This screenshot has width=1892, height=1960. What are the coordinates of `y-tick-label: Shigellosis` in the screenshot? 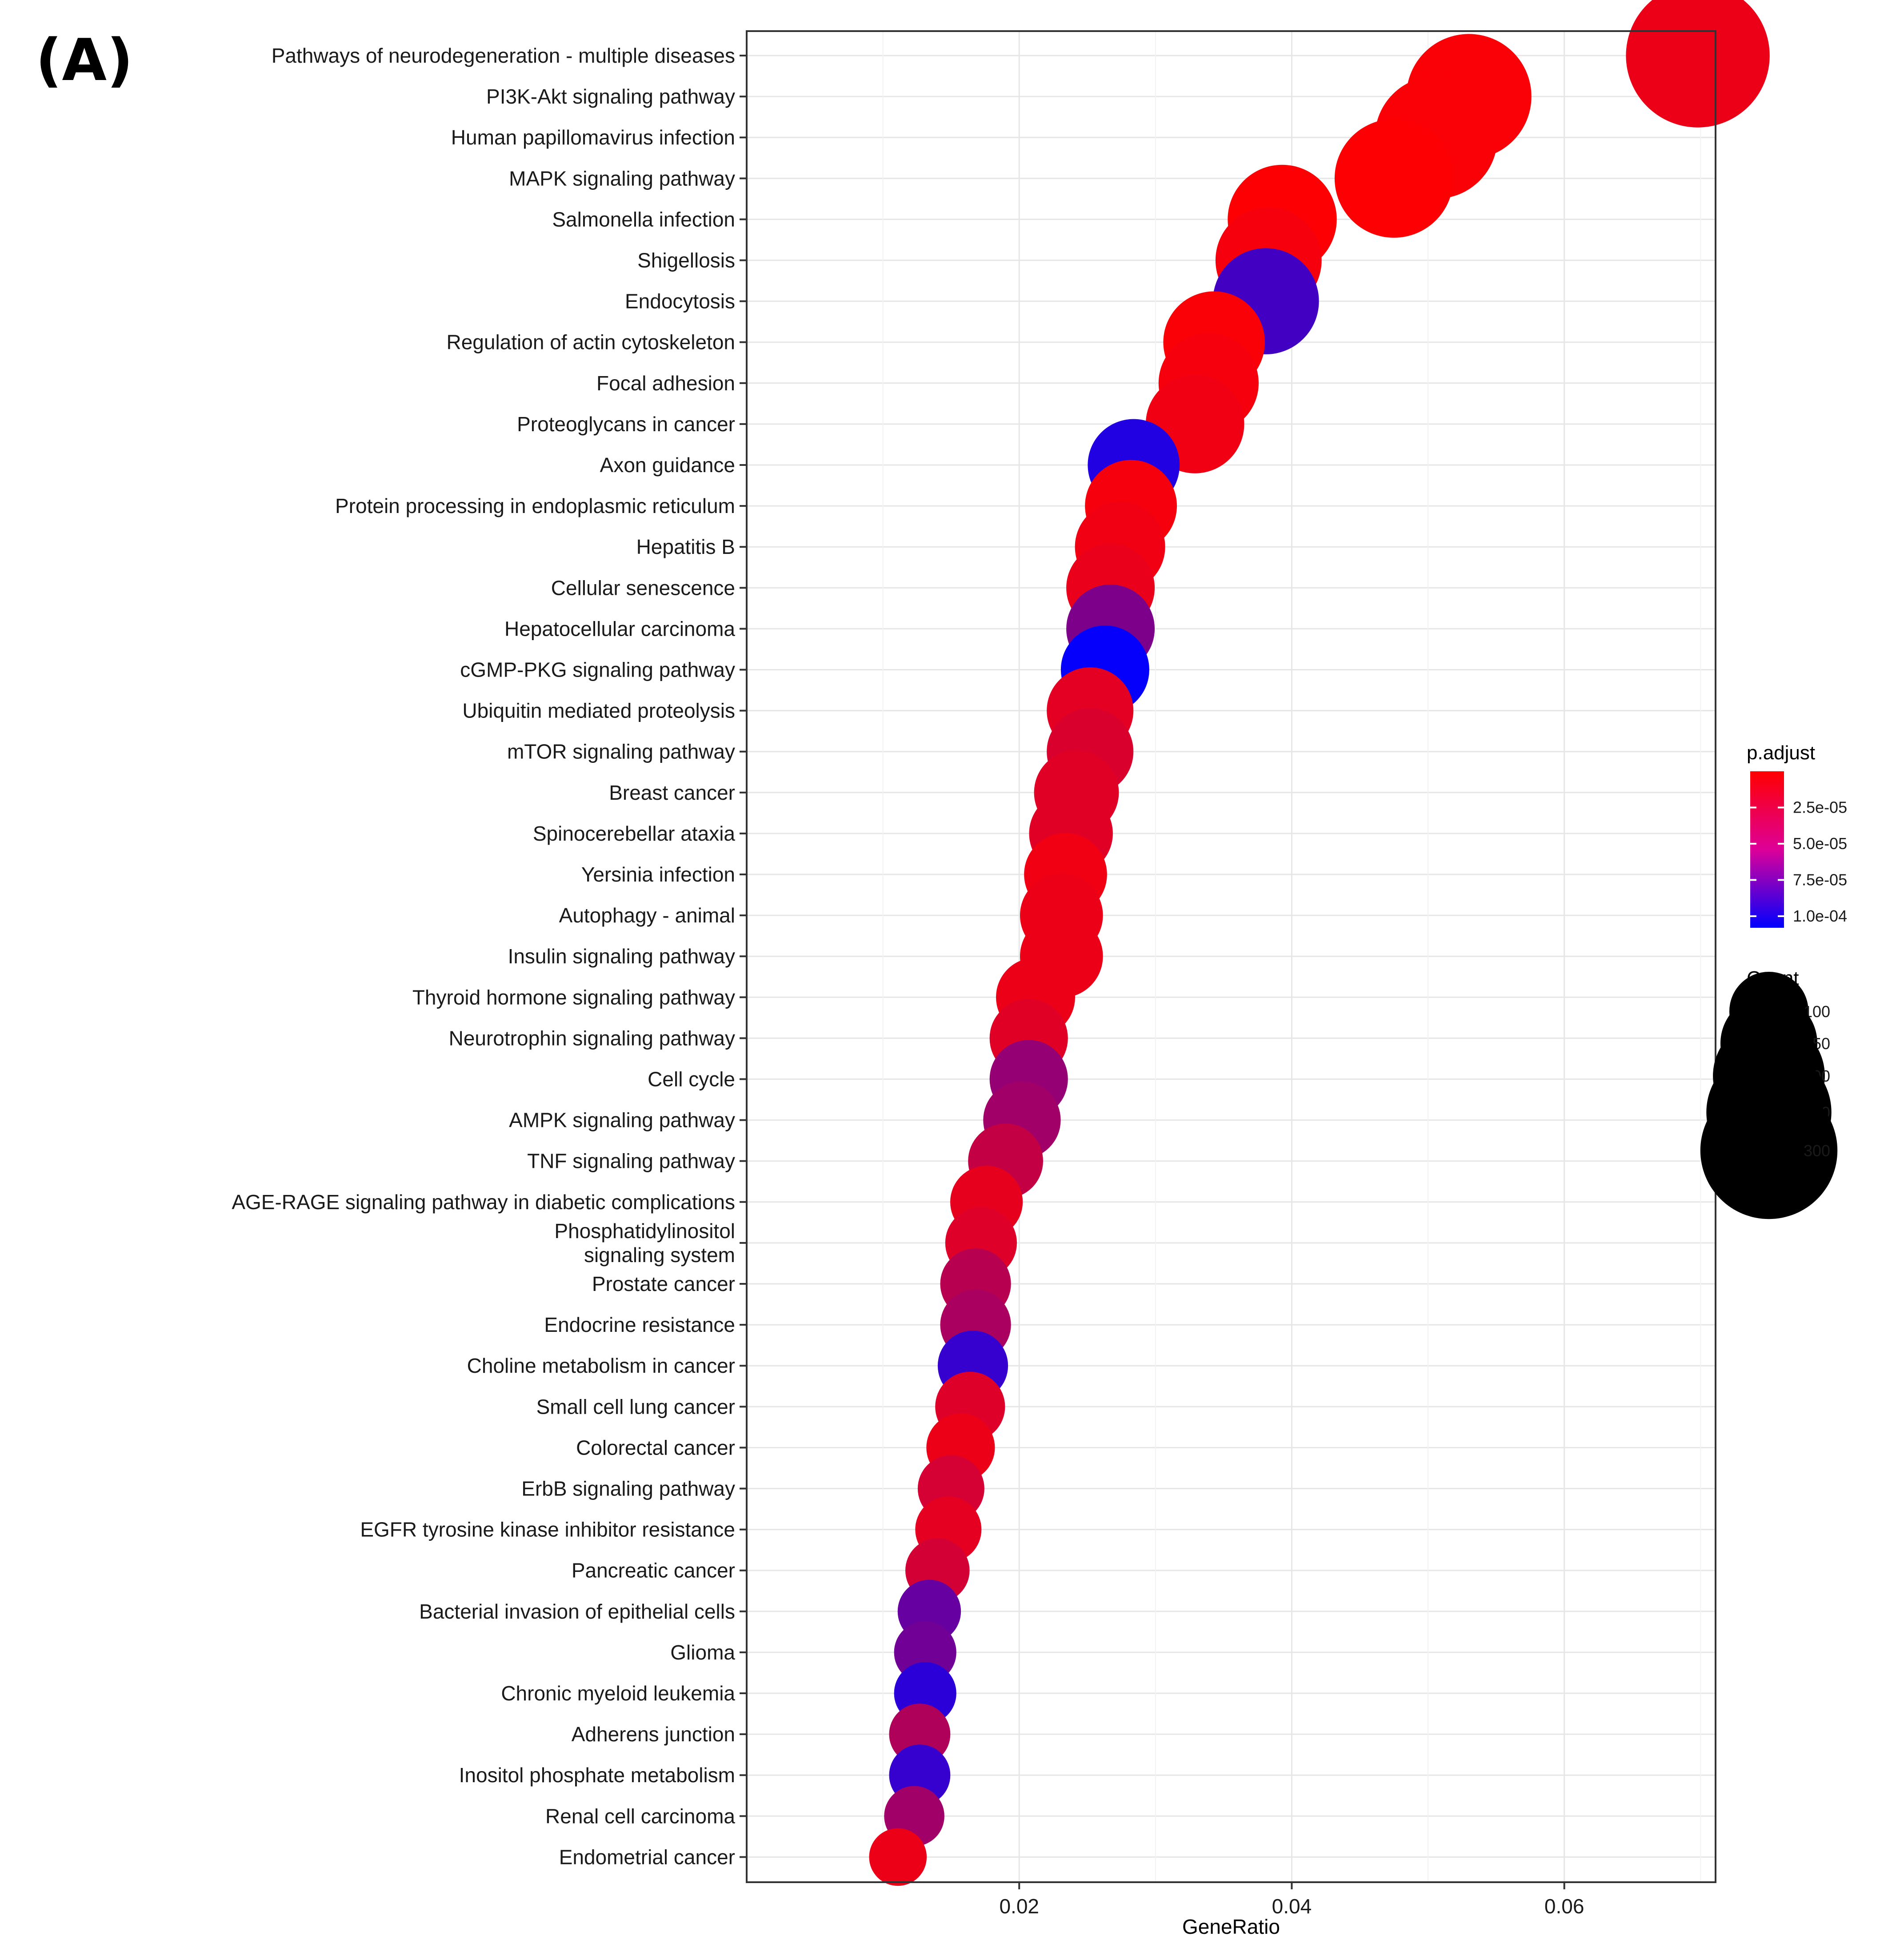 It's located at (686, 260).